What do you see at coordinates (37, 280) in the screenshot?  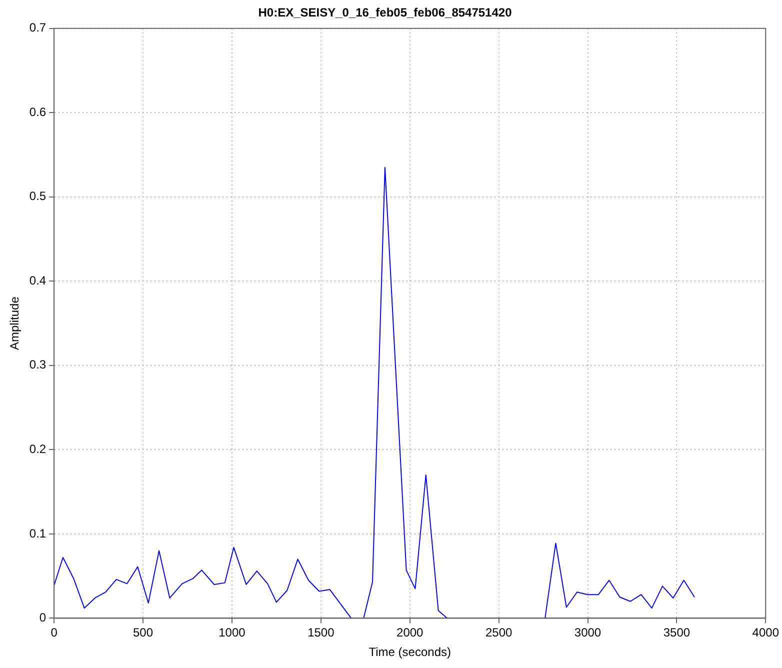 I see `y-tick-label: 0.4` at bounding box center [37, 280].